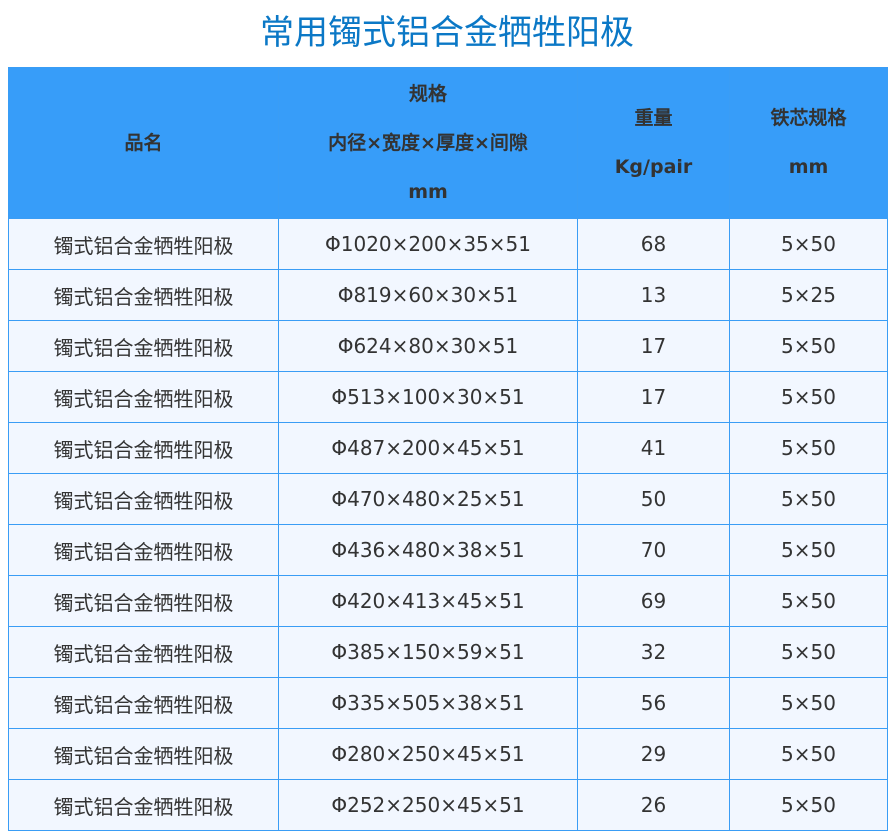  I want to click on cell-weight: 13, so click(653, 295).